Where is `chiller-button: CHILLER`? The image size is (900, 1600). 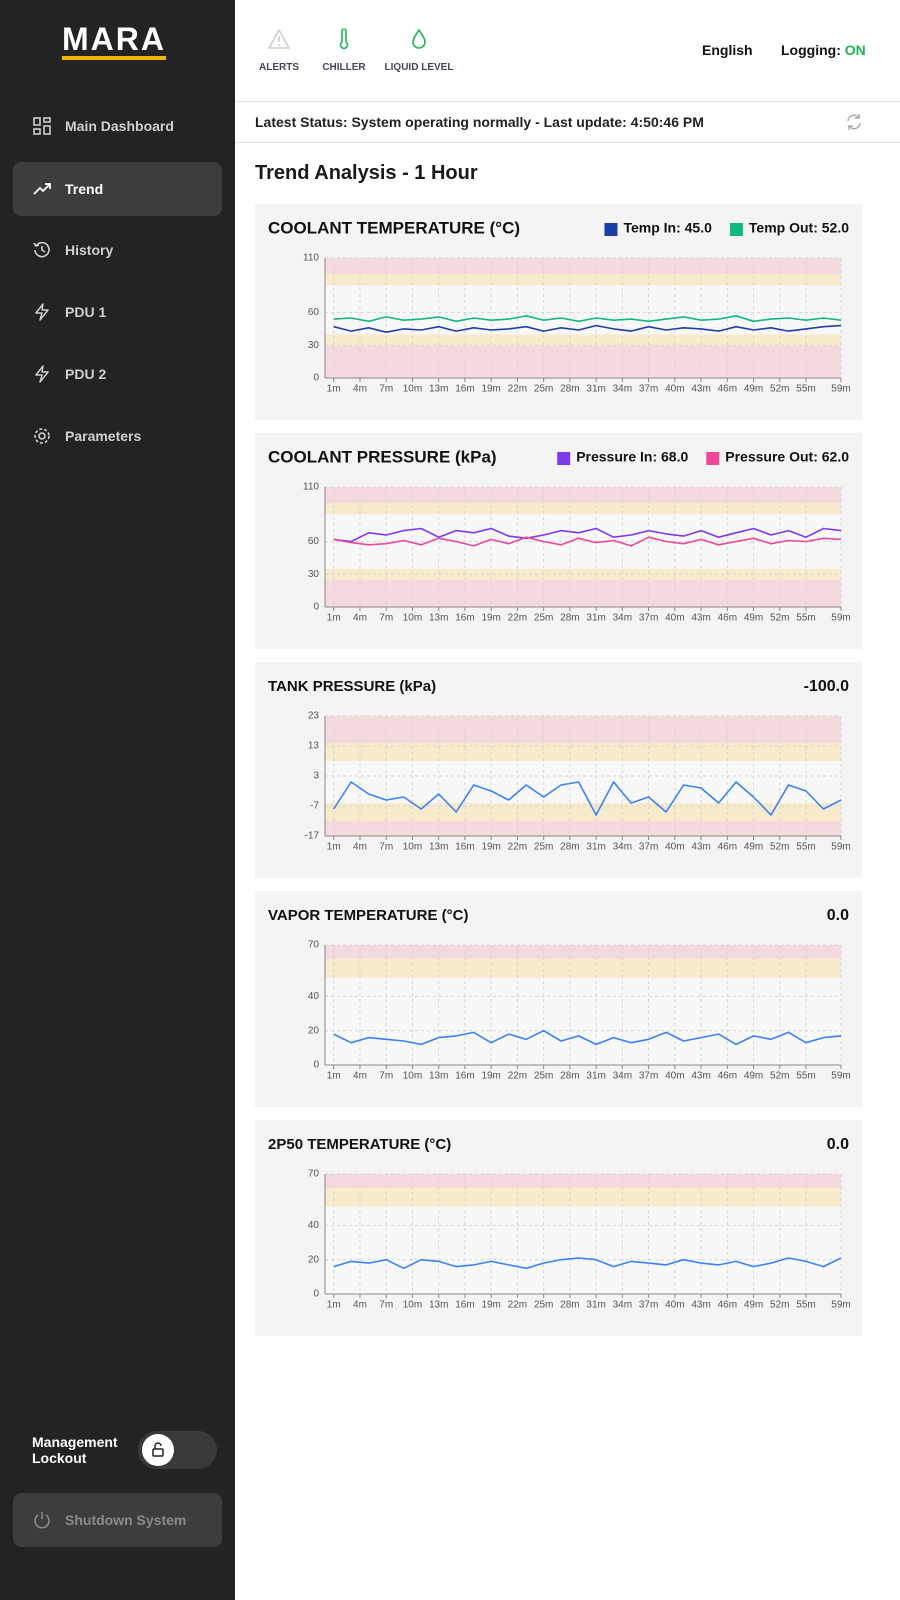 chiller-button: CHILLER is located at coordinates (344, 50).